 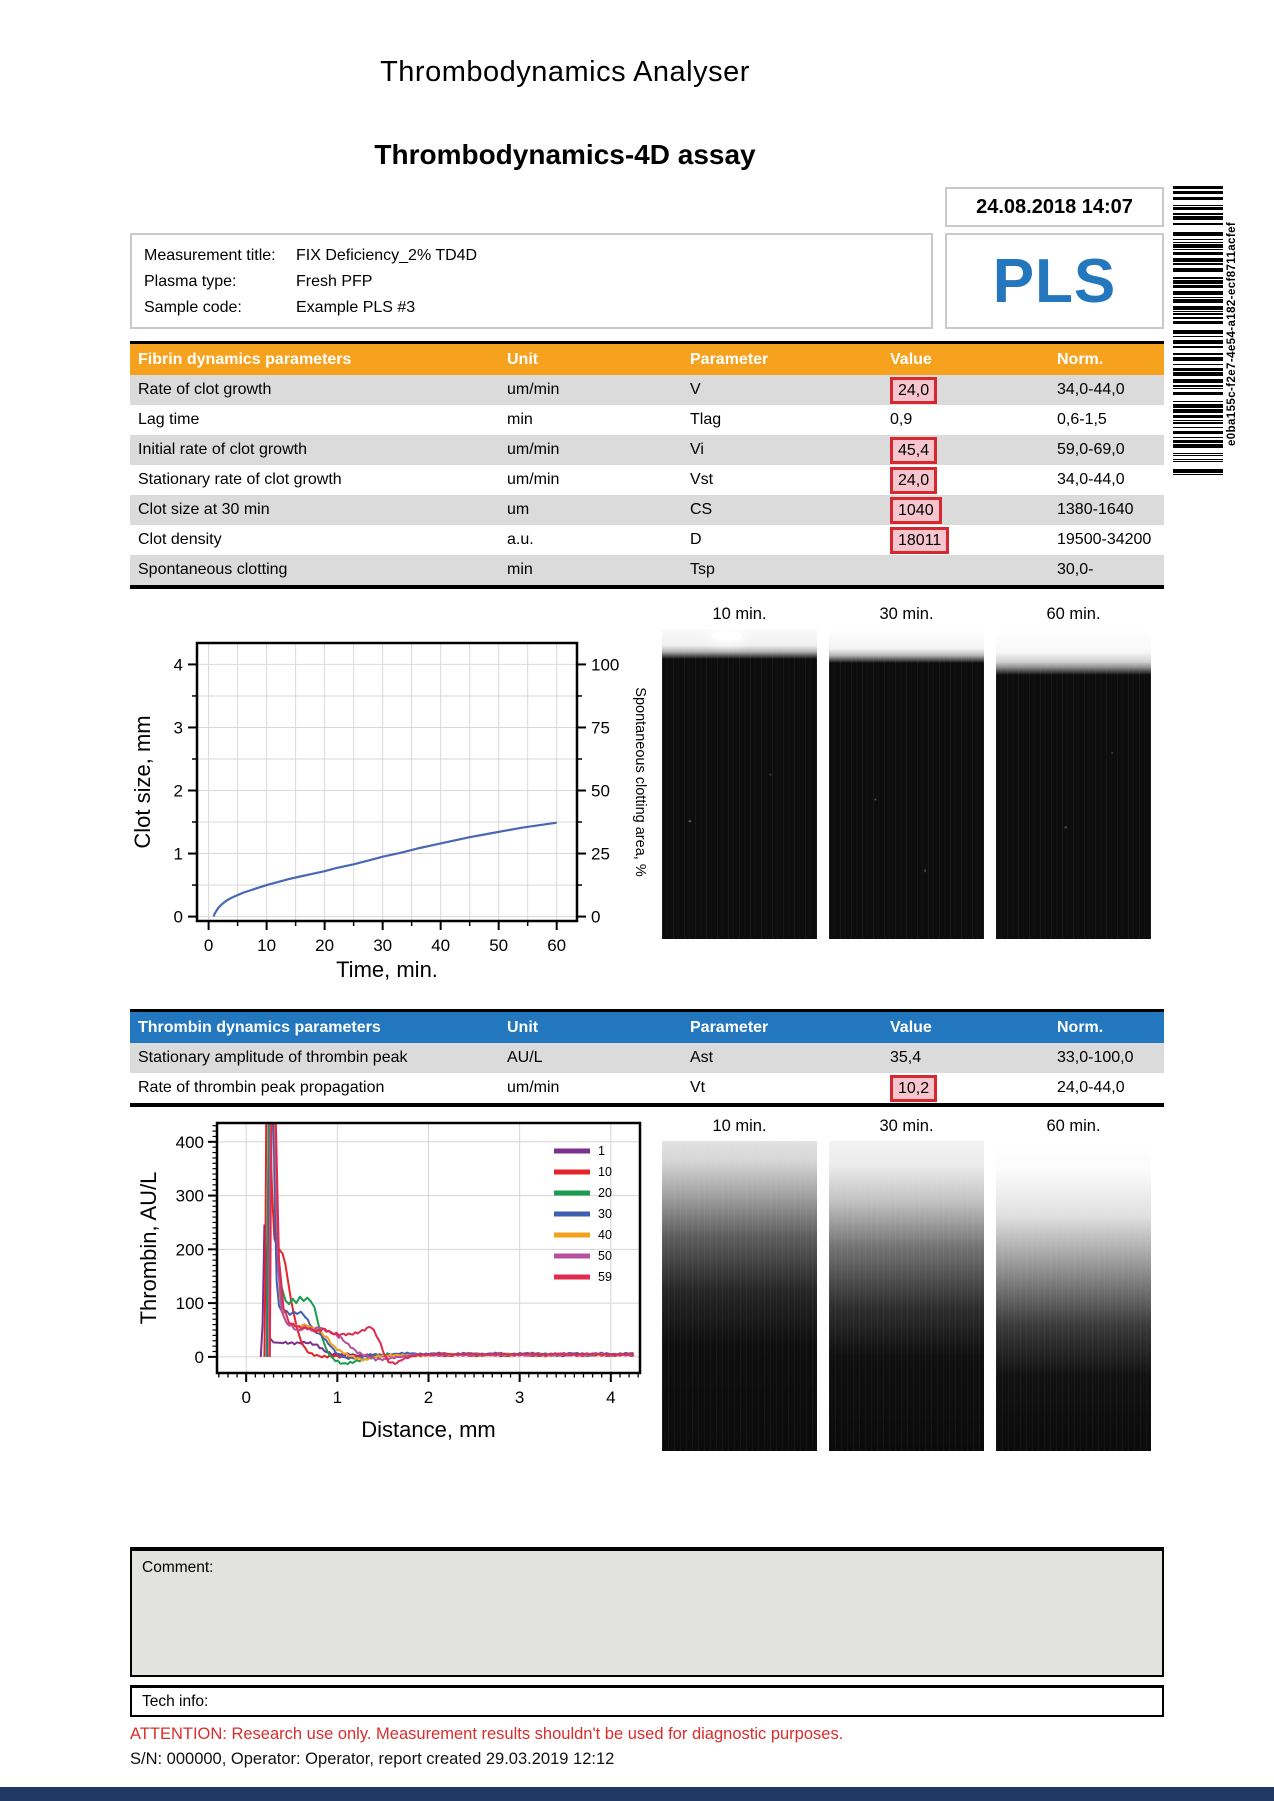 What do you see at coordinates (965, 1089) in the screenshot?
I see `value-cell: 10,2` at bounding box center [965, 1089].